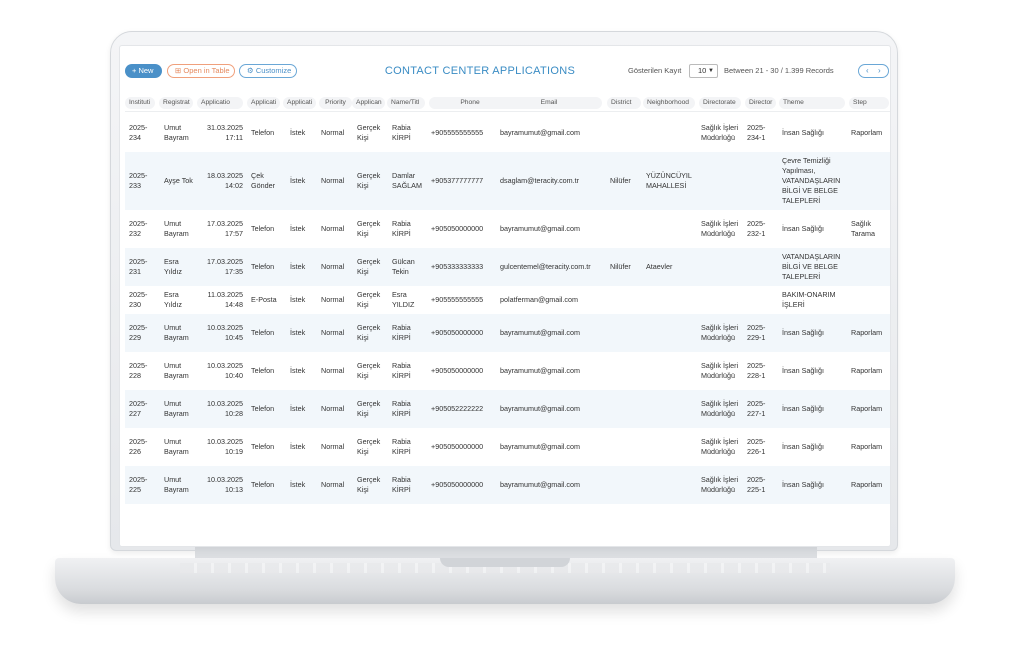  What do you see at coordinates (760, 103) in the screenshot?
I see `header-col-directorate-no: Director` at bounding box center [760, 103].